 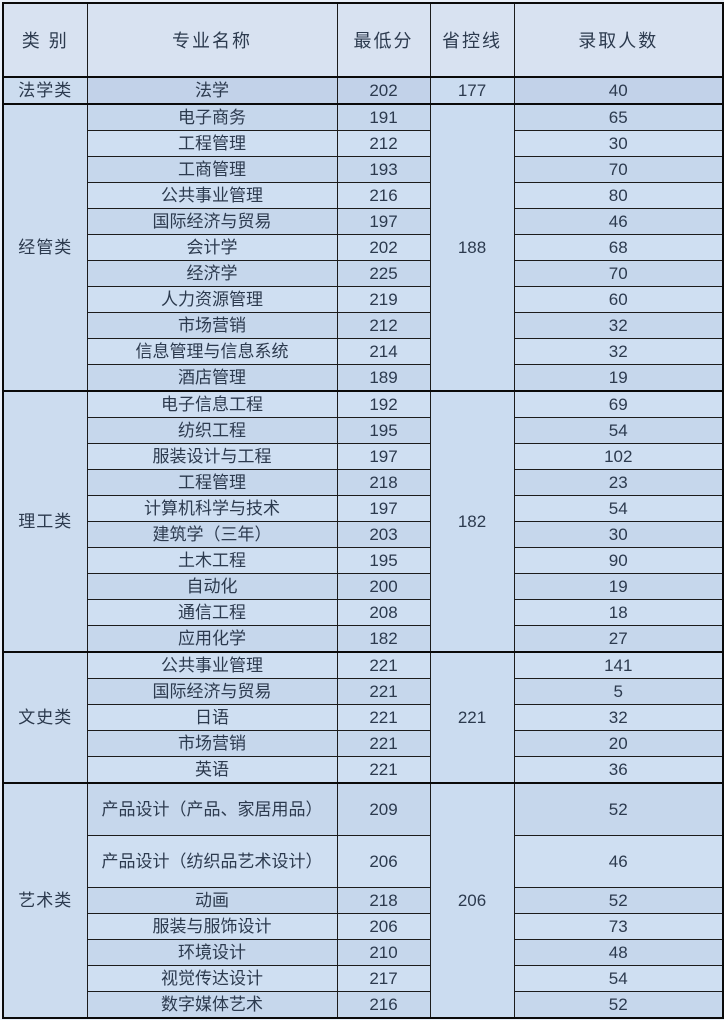 What do you see at coordinates (618, 612) in the screenshot?
I see `admitted-cell: 18` at bounding box center [618, 612].